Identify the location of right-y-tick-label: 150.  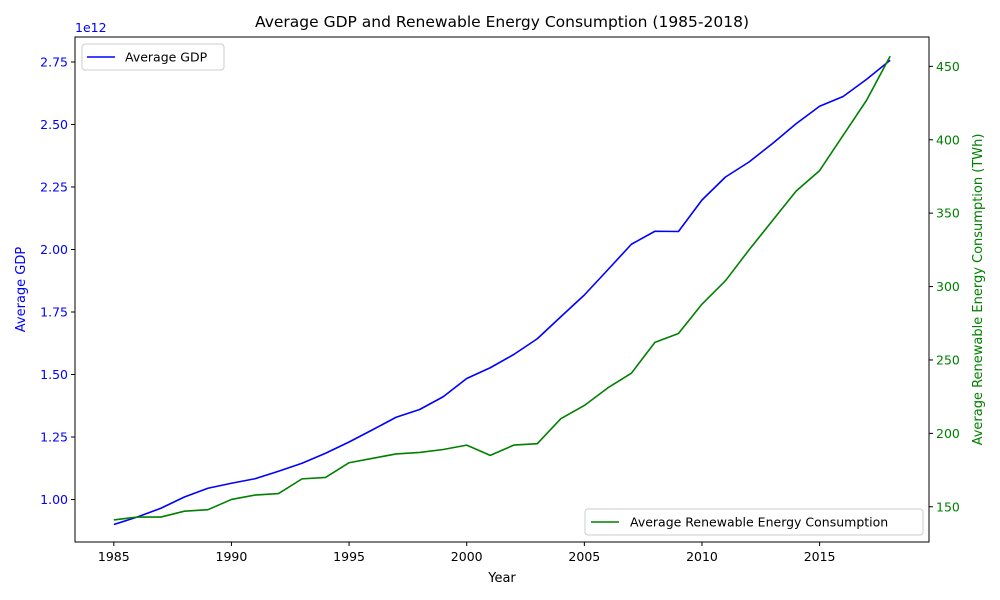
(948, 506).